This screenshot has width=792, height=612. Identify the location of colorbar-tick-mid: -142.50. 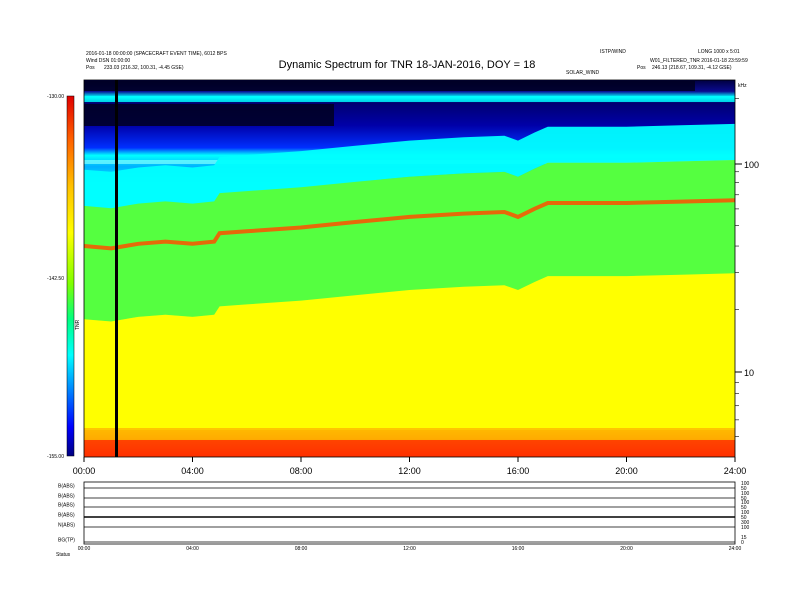
(55, 279).